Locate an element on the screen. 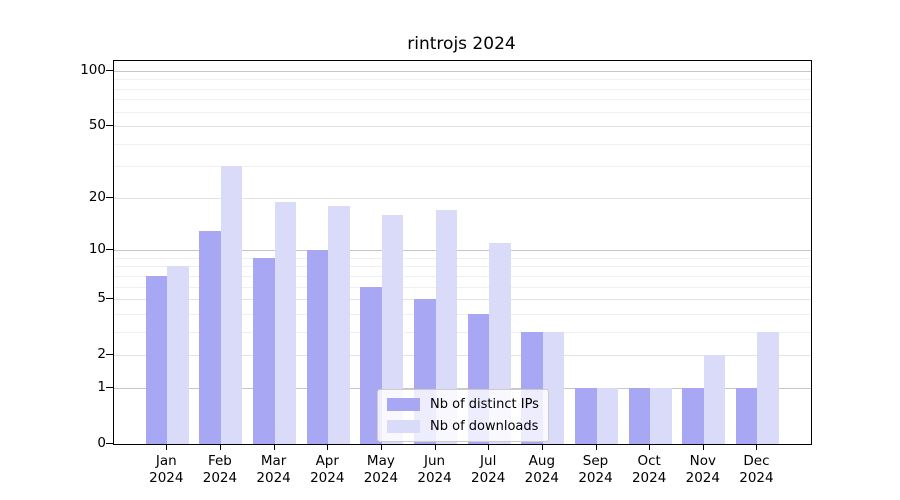 The image size is (900, 500). legend-item-downloads: Nb of downloads is located at coordinates (463, 426).